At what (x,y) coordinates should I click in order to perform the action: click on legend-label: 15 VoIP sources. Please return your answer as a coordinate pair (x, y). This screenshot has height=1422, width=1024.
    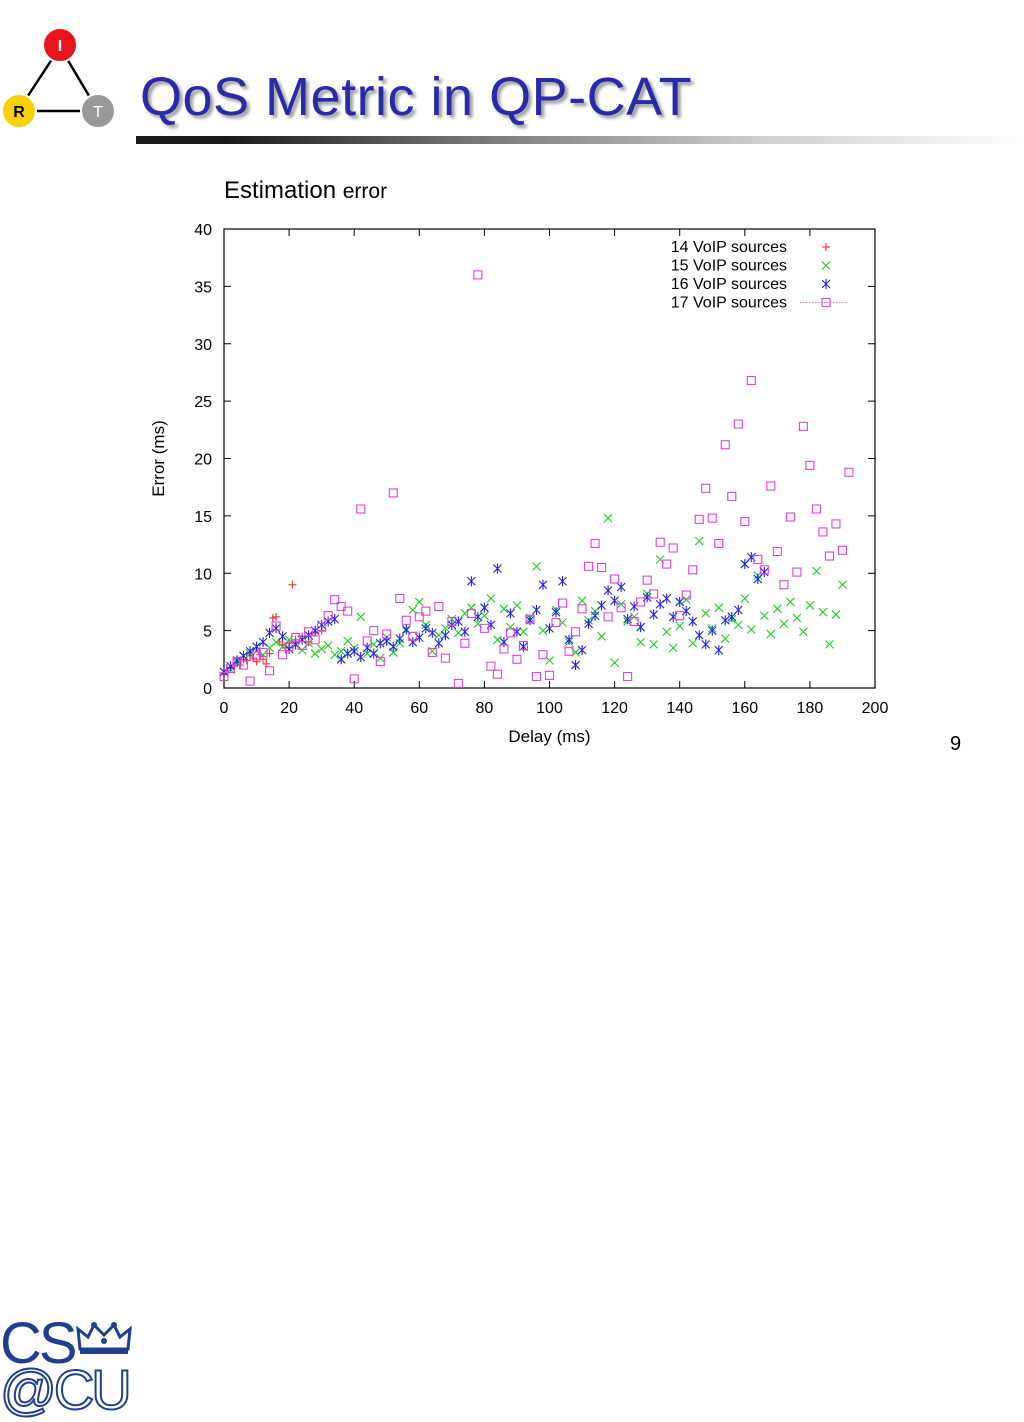
    Looking at the image, I should click on (729, 266).